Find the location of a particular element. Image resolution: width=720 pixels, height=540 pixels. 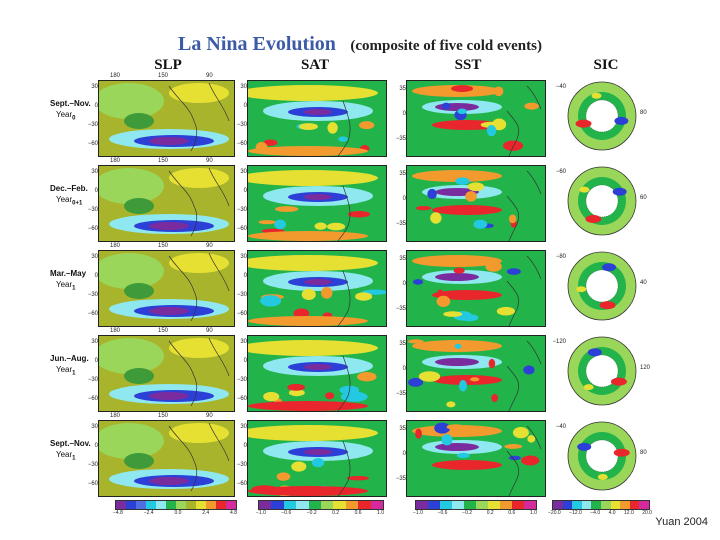

colorbar-tick-label: 20.0 is located at coordinates (647, 513).